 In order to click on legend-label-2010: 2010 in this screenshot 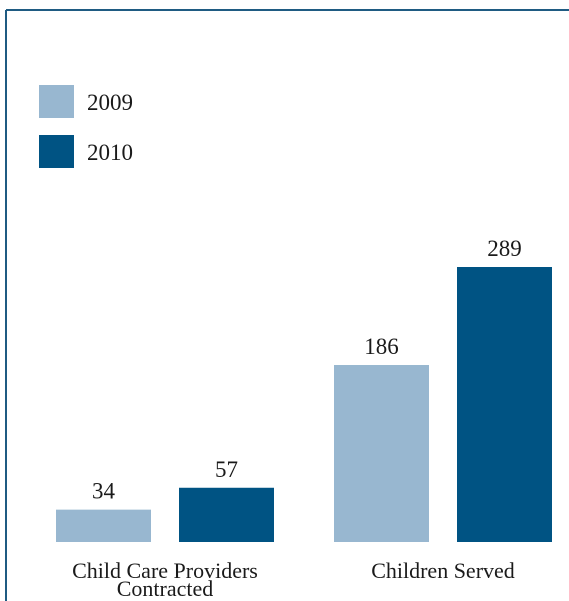, I will do `click(110, 152)`.